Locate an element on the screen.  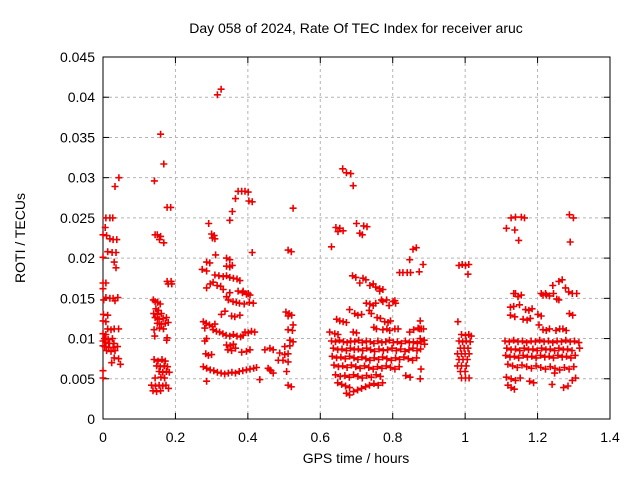
y-tick-label: 0.045 is located at coordinates (77, 57).